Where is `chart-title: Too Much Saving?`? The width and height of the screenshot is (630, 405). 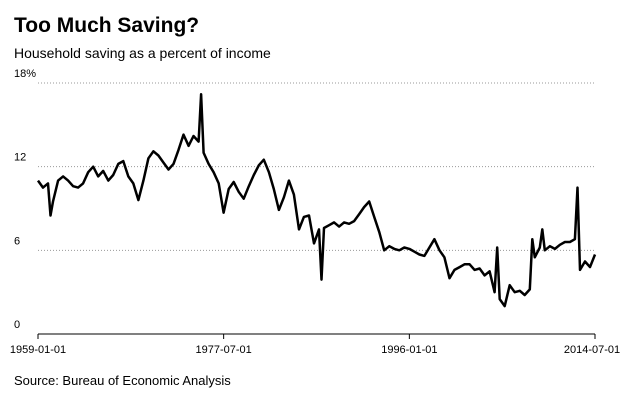
chart-title: Too Much Saving? is located at coordinates (106, 25).